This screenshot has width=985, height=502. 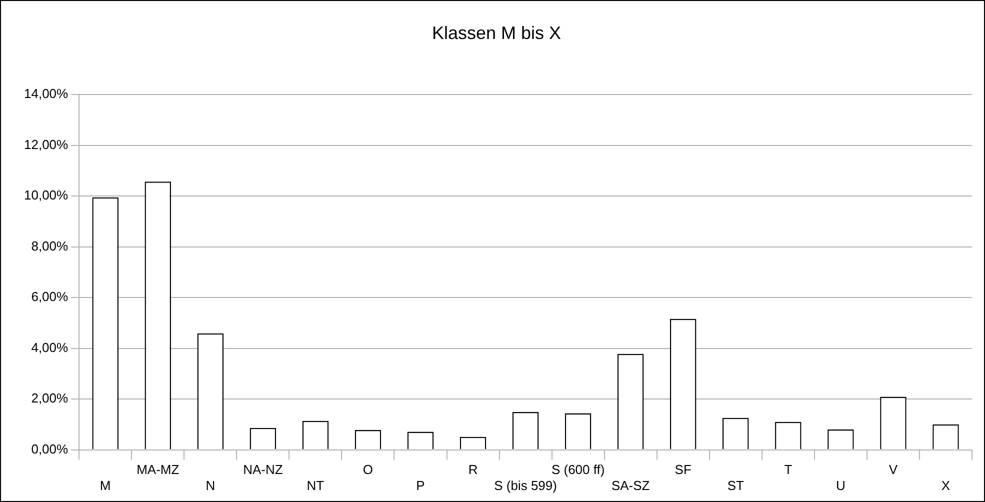 What do you see at coordinates (683, 470) in the screenshot?
I see `x-tick-label: SF` at bounding box center [683, 470].